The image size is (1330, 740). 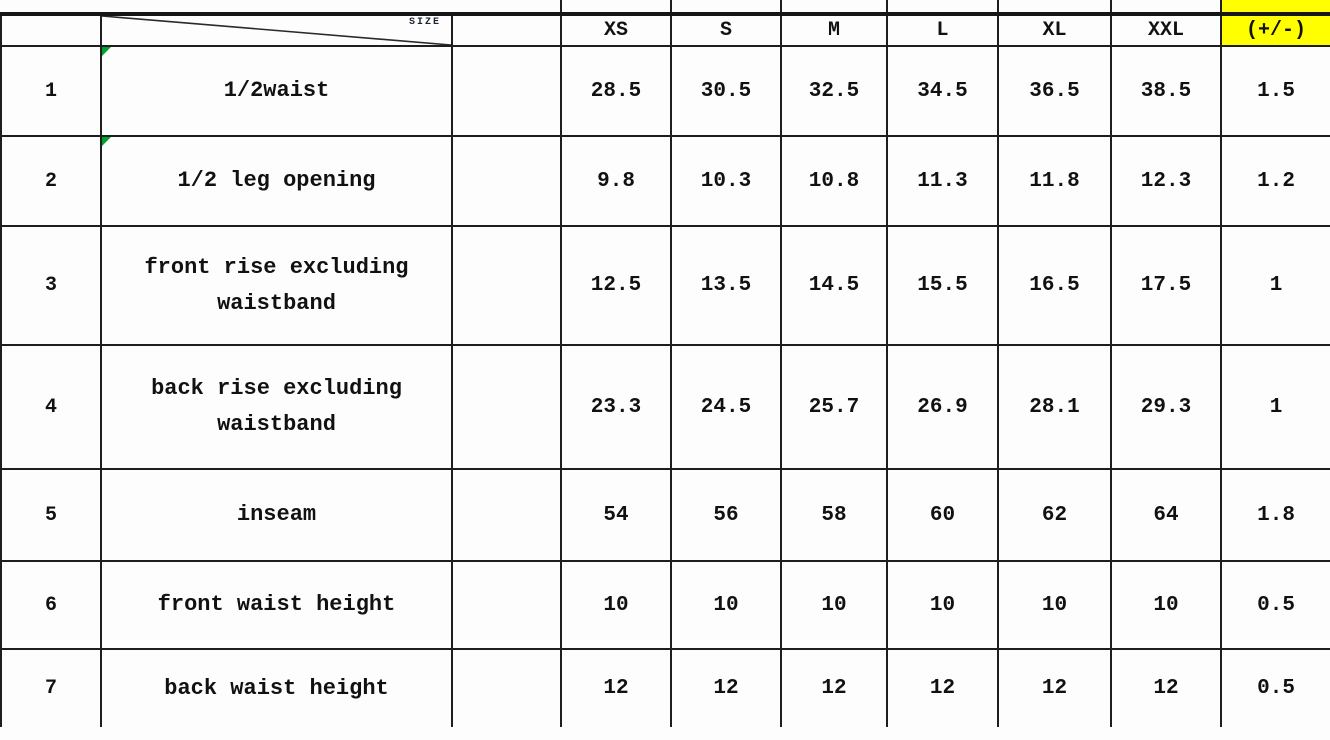 What do you see at coordinates (1166, 285) in the screenshot?
I see `value-cell: 17.5` at bounding box center [1166, 285].